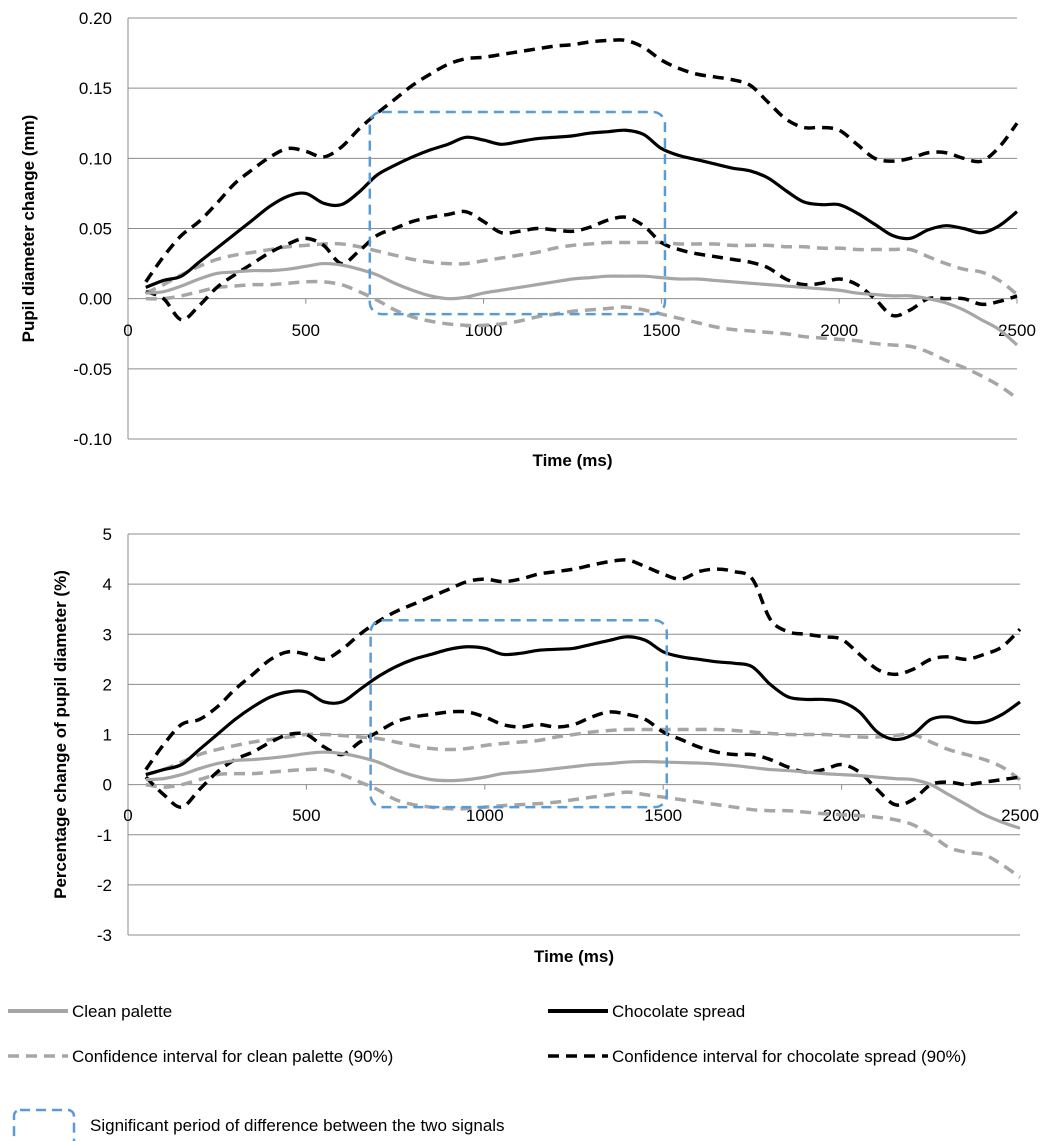 This screenshot has height=1141, width=1060. Describe the element at coordinates (107, 735) in the screenshot. I see `y-tick-label: 1` at that location.